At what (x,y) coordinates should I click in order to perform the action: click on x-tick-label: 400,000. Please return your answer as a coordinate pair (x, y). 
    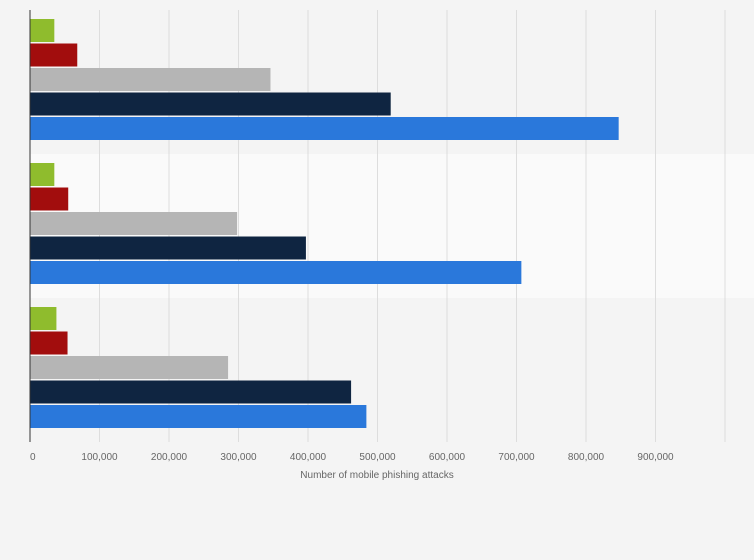
    Looking at the image, I should click on (308, 457).